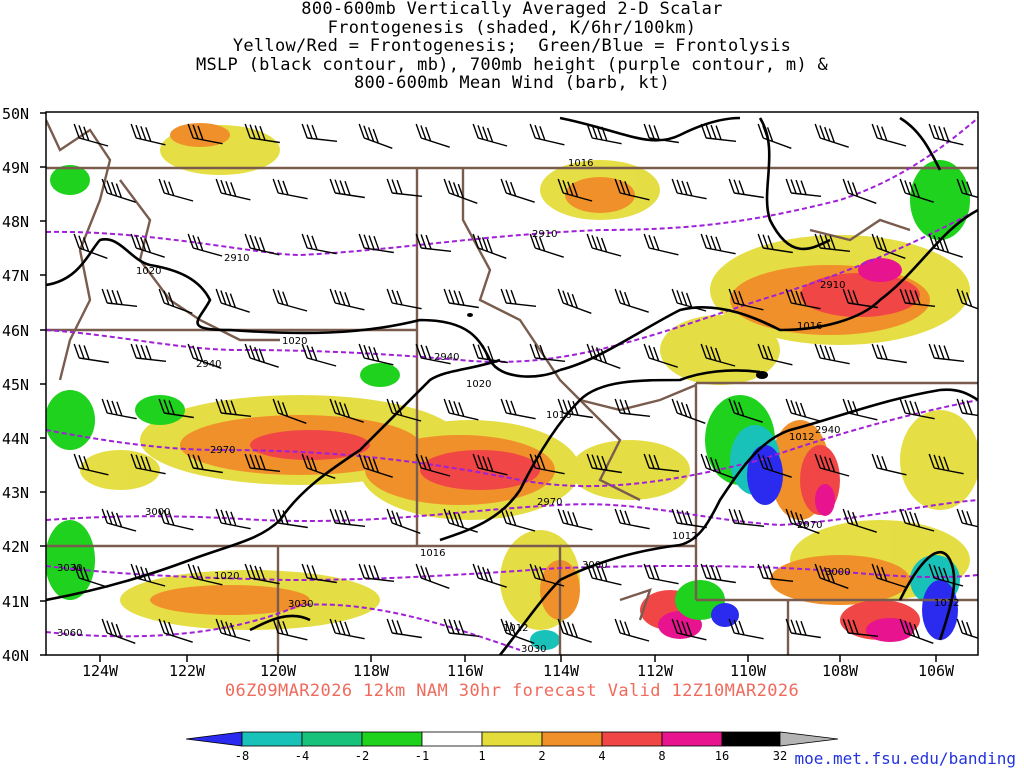  What do you see at coordinates (661, 756) in the screenshot?
I see `colorbar-tick: 8` at bounding box center [661, 756].